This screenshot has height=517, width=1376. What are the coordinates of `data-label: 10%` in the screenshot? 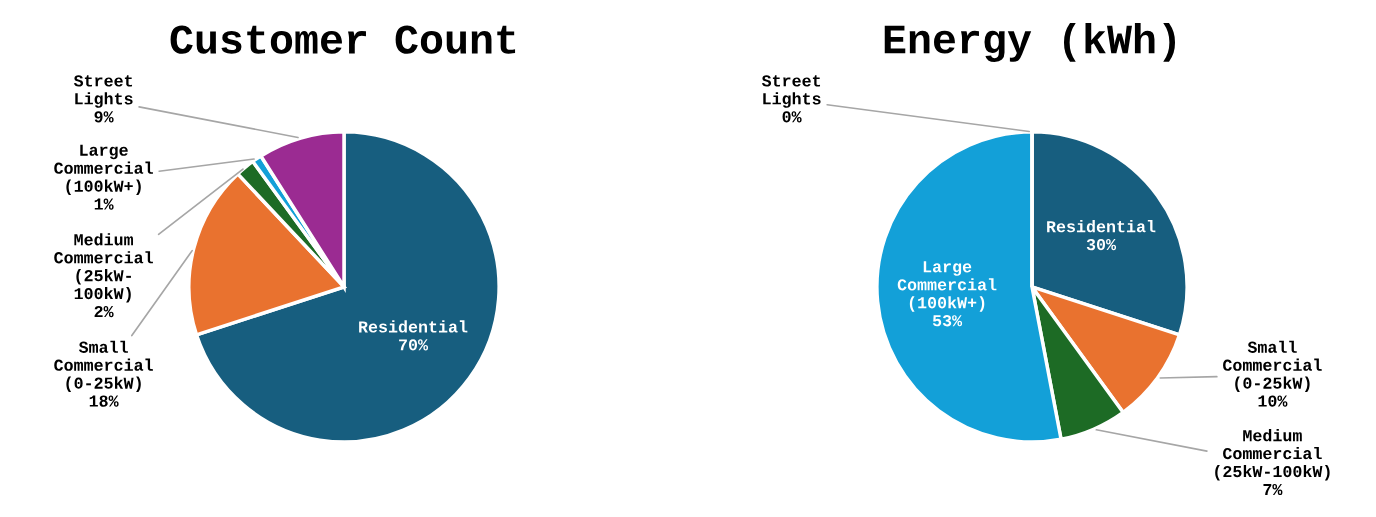 It's located at (1273, 401).